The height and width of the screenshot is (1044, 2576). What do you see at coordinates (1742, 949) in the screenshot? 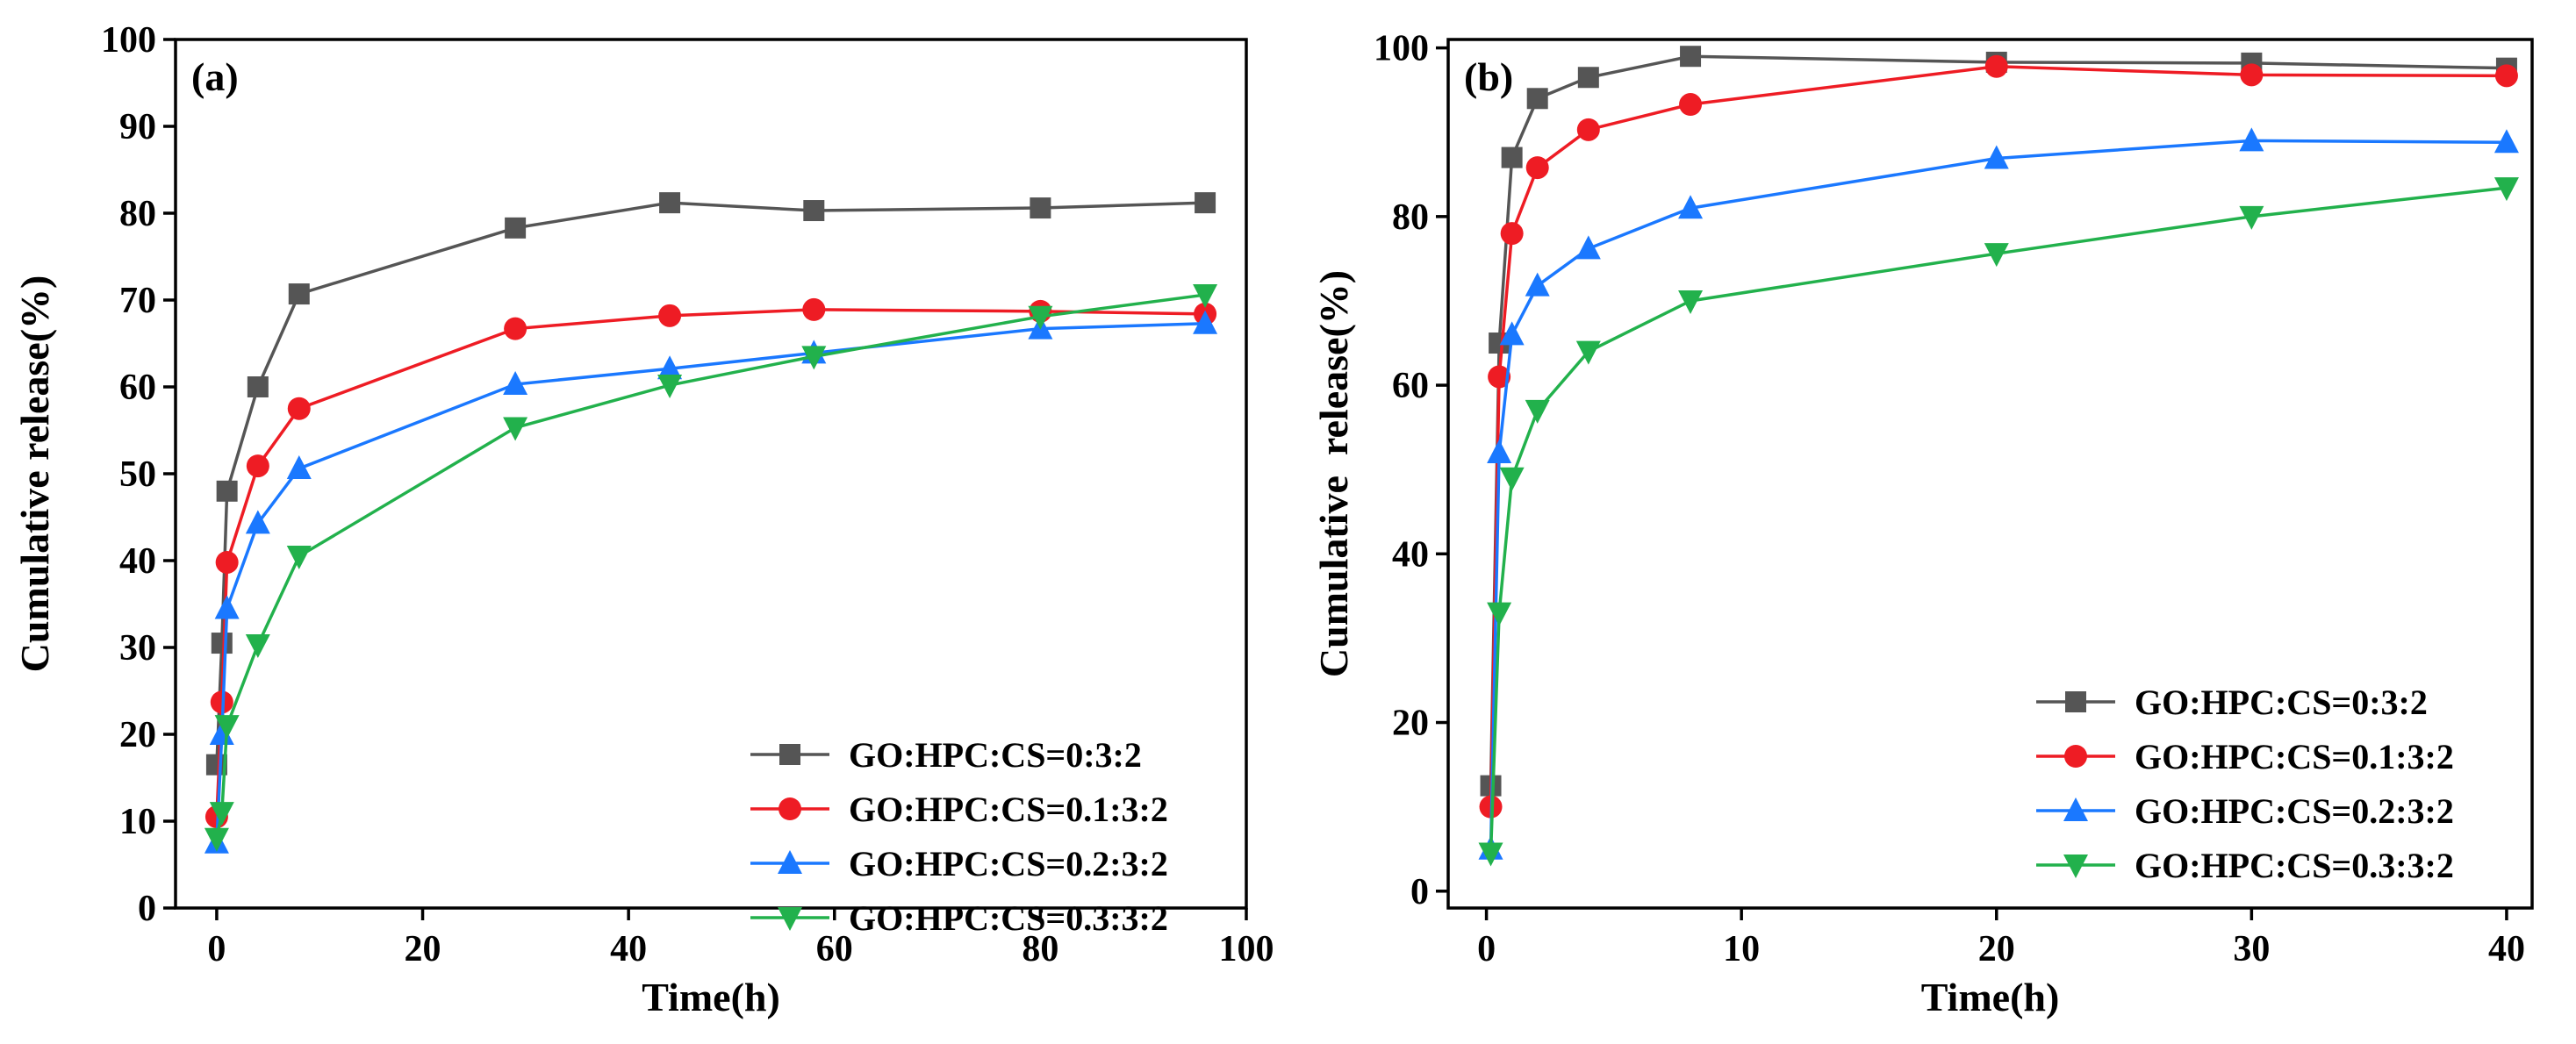
I see `x-tick-label: 10` at bounding box center [1742, 949].